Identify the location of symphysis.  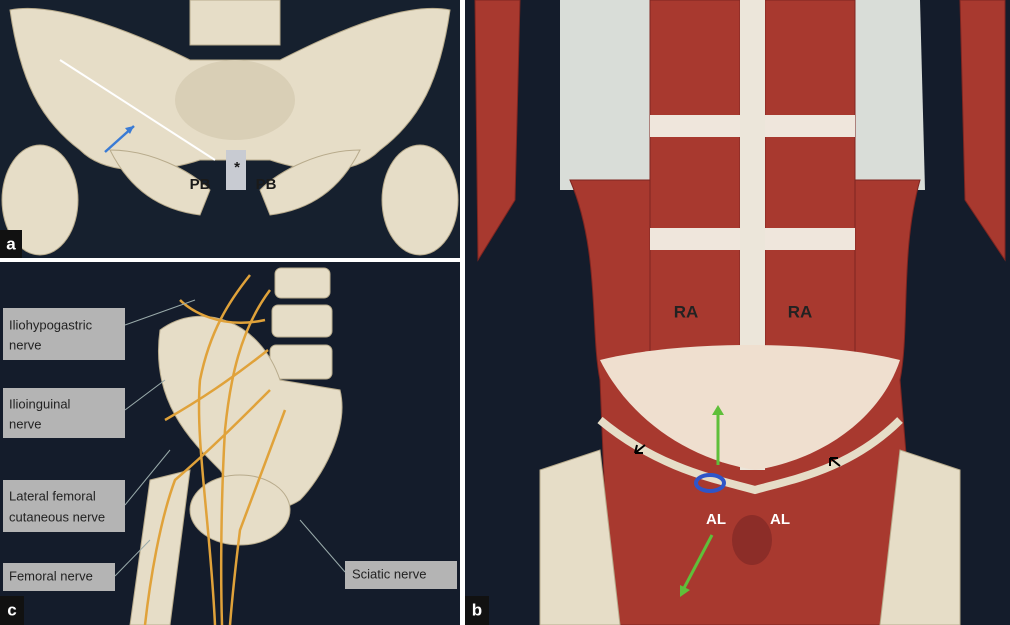
(236, 170).